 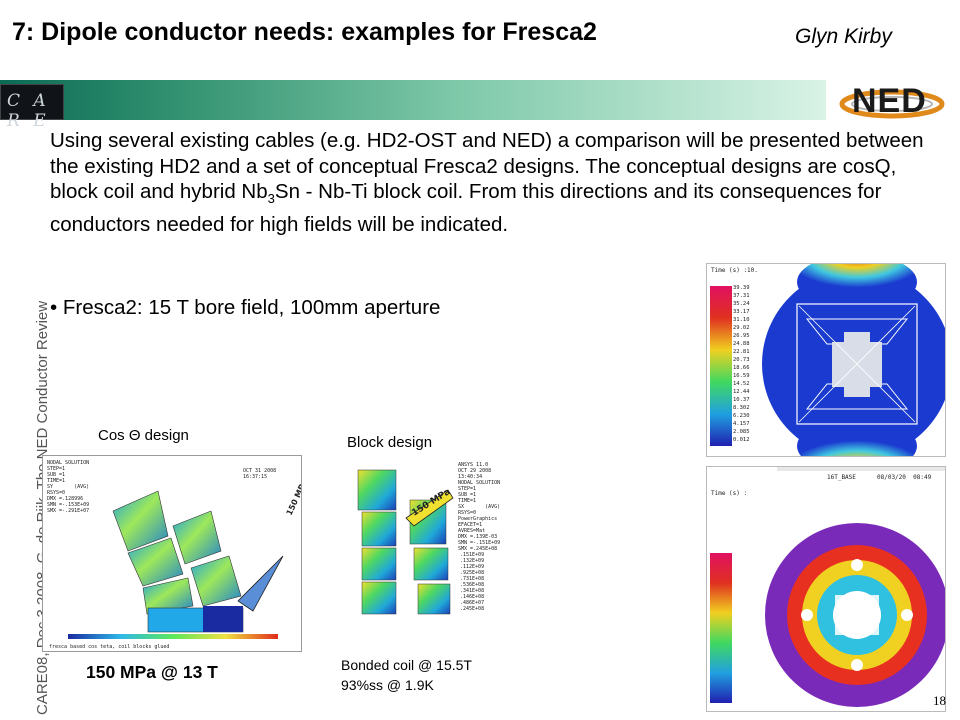 What do you see at coordinates (260, 474) in the screenshot?
I see `cos-ansys-date: OCT 31 2008 16:37:15` at bounding box center [260, 474].